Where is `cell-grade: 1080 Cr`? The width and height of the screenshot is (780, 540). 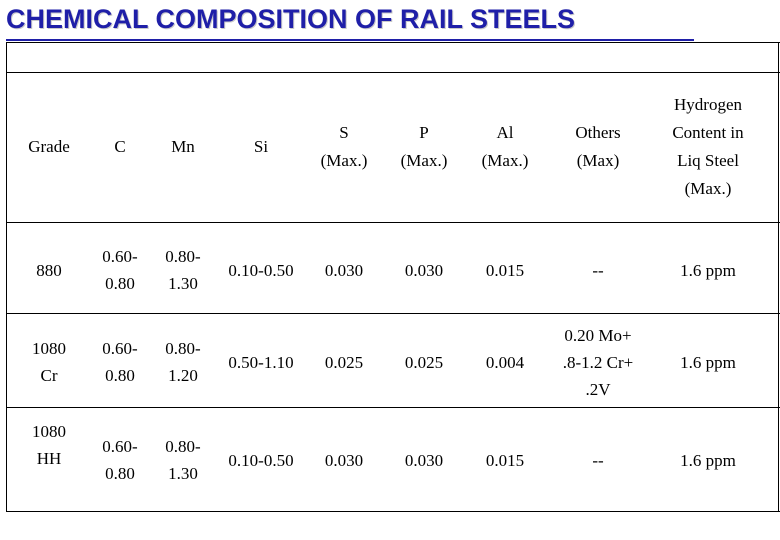 cell-grade: 1080 Cr is located at coordinates (49, 362).